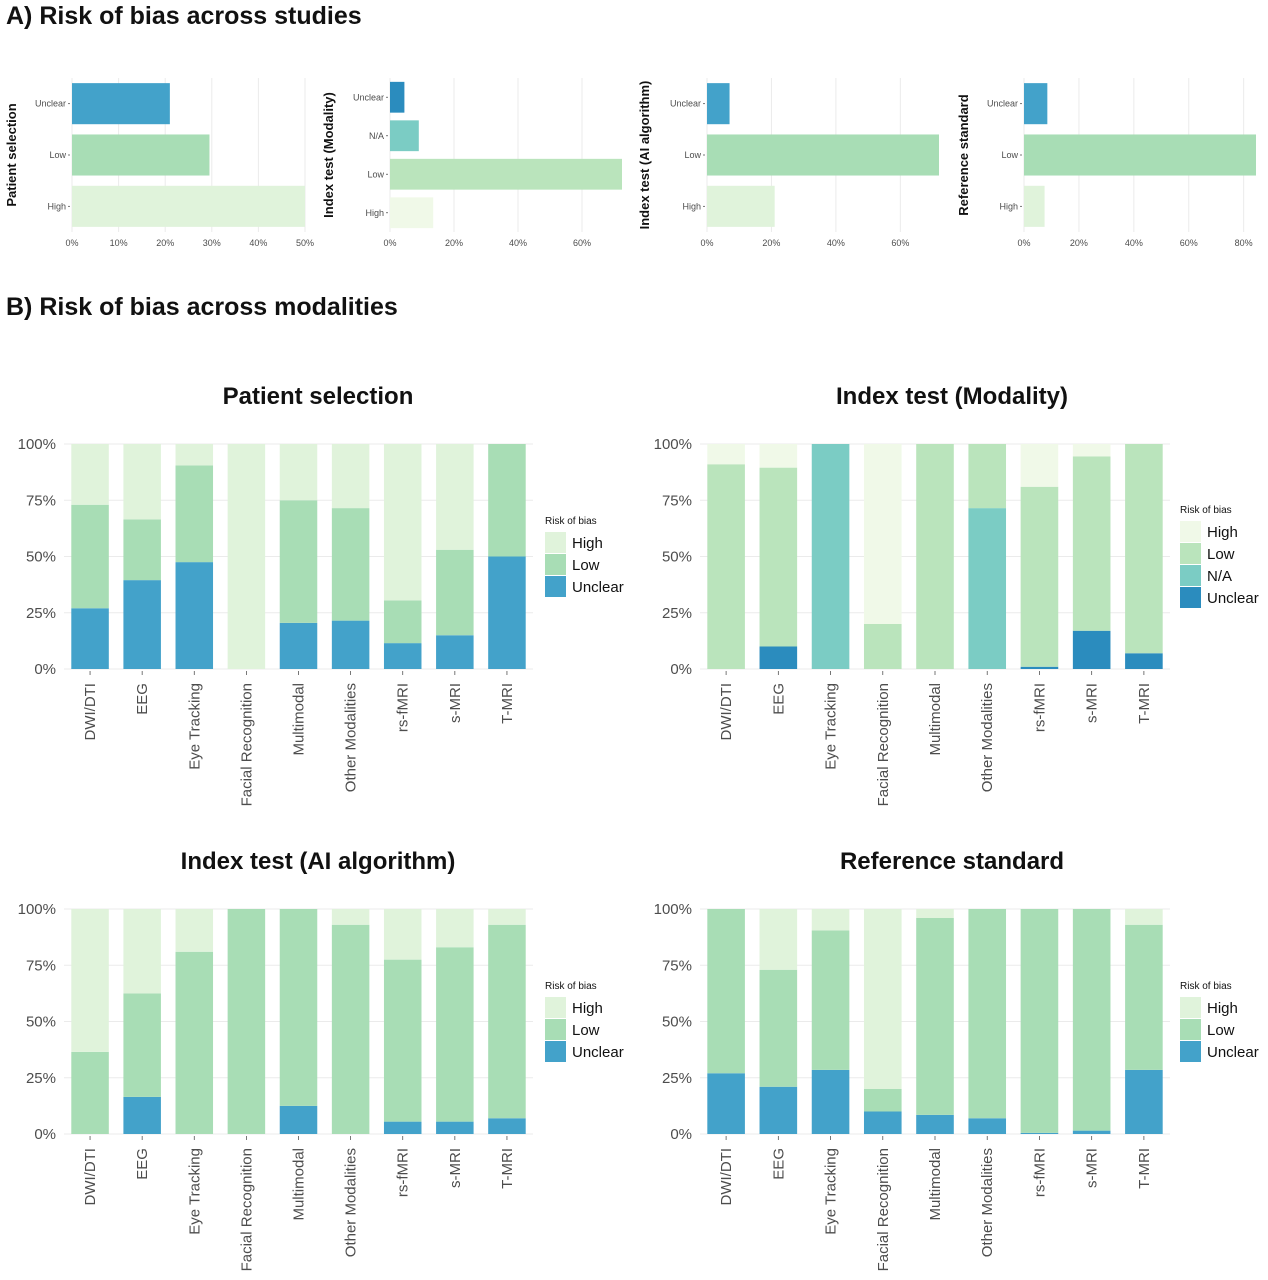  Describe the element at coordinates (298, 1119) in the screenshot. I see `bar-multimodal-unclear` at that location.